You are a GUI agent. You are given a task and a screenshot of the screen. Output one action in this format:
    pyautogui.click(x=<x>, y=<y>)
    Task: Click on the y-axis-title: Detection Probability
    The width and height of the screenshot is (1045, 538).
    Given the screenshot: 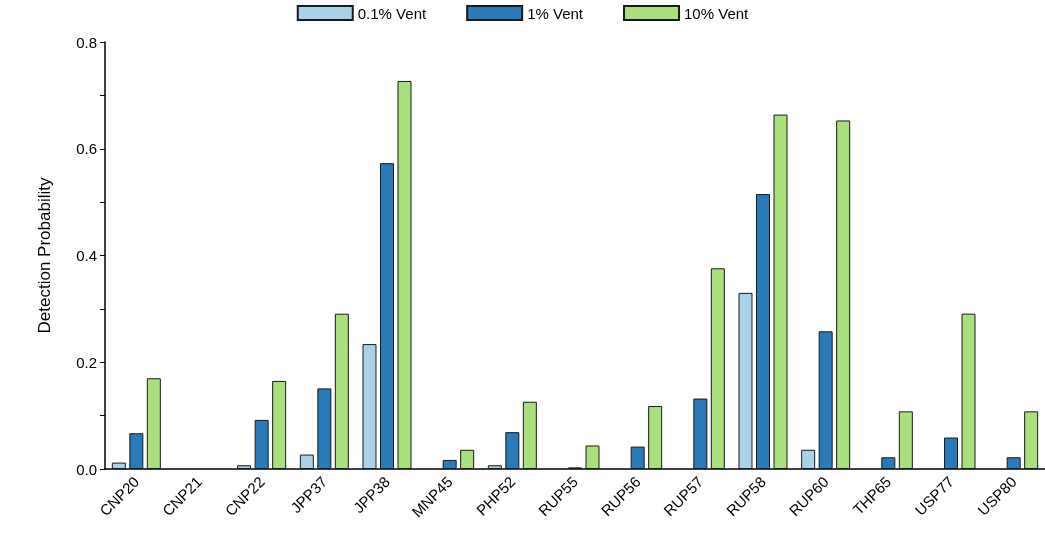 What is the action you would take?
    pyautogui.click(x=44, y=255)
    